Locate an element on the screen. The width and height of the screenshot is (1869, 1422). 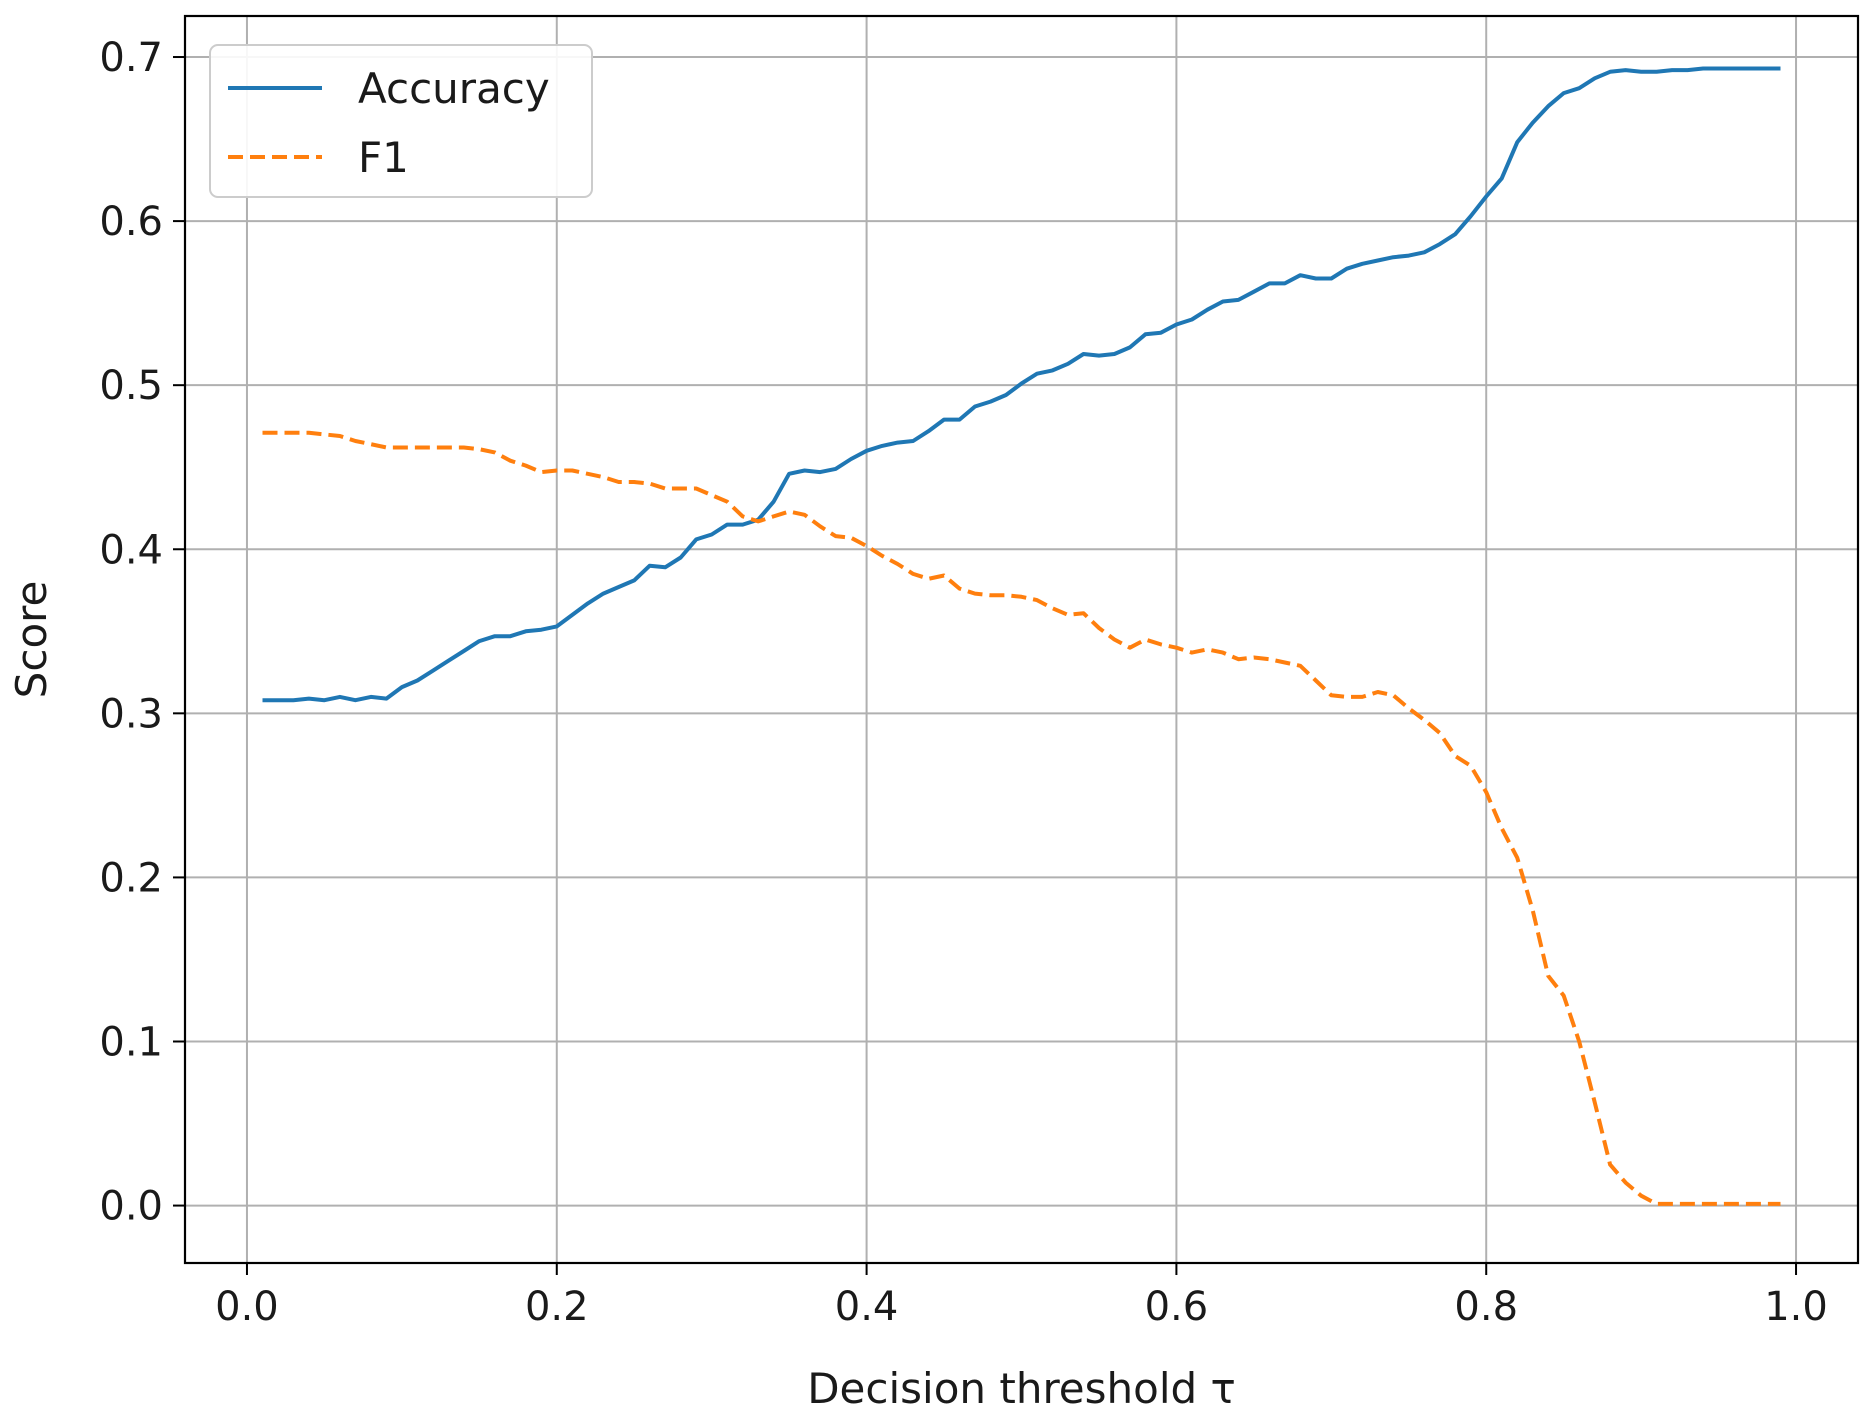
y-tick-label: 0.6 is located at coordinates (131, 222).